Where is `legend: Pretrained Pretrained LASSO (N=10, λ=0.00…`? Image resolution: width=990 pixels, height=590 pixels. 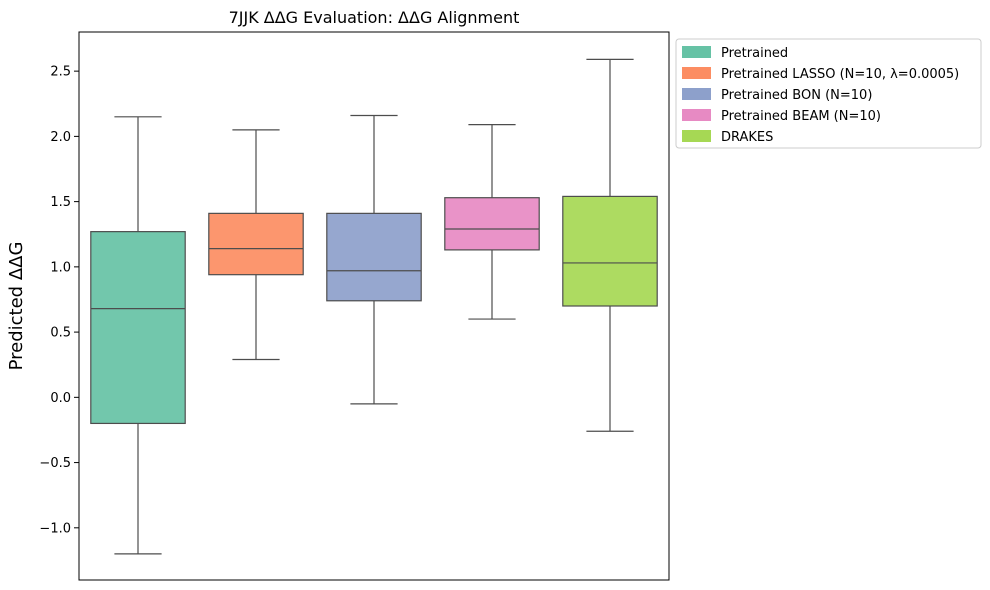 legend: Pretrained Pretrained LASSO (N=10, λ=0.00… is located at coordinates (828, 93).